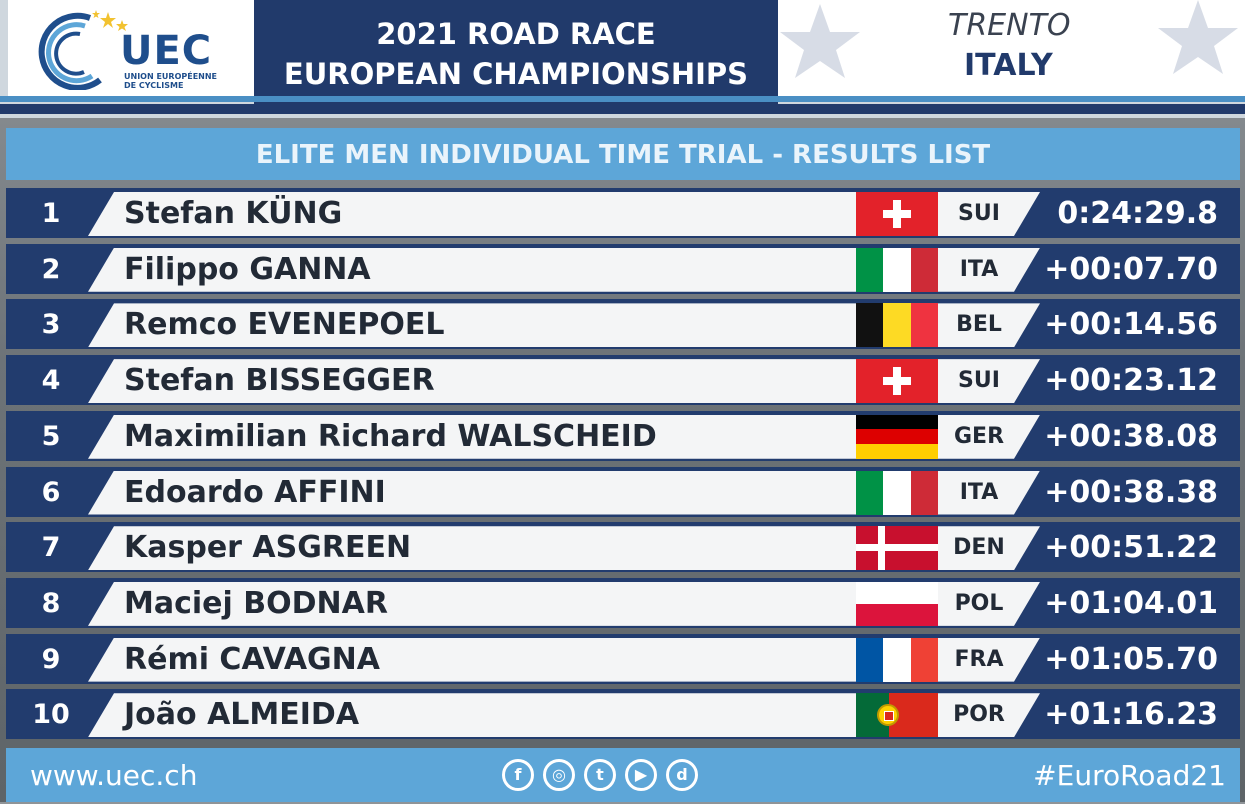 The height and width of the screenshot is (804, 1245). I want to click on title-line1: 2021 ROAD RACE, so click(516, 34).